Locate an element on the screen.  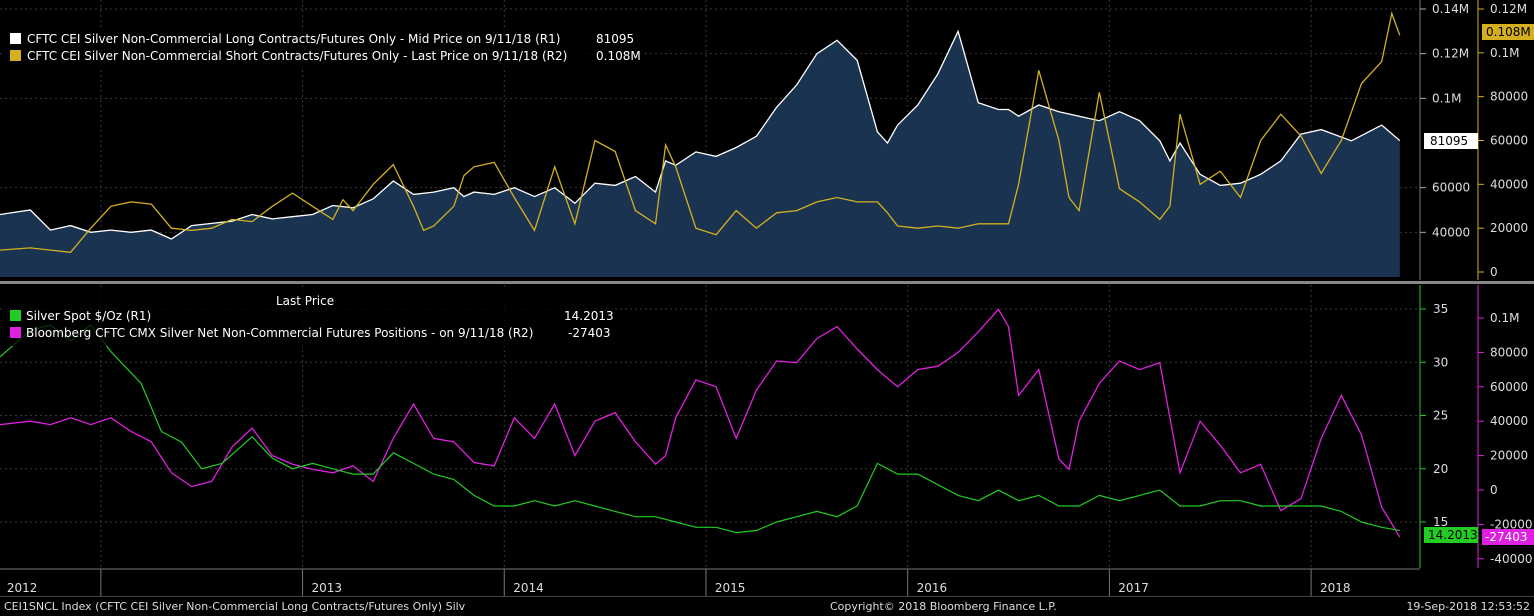
bottom-r1-label: 15 is located at coordinates (1440, 522).